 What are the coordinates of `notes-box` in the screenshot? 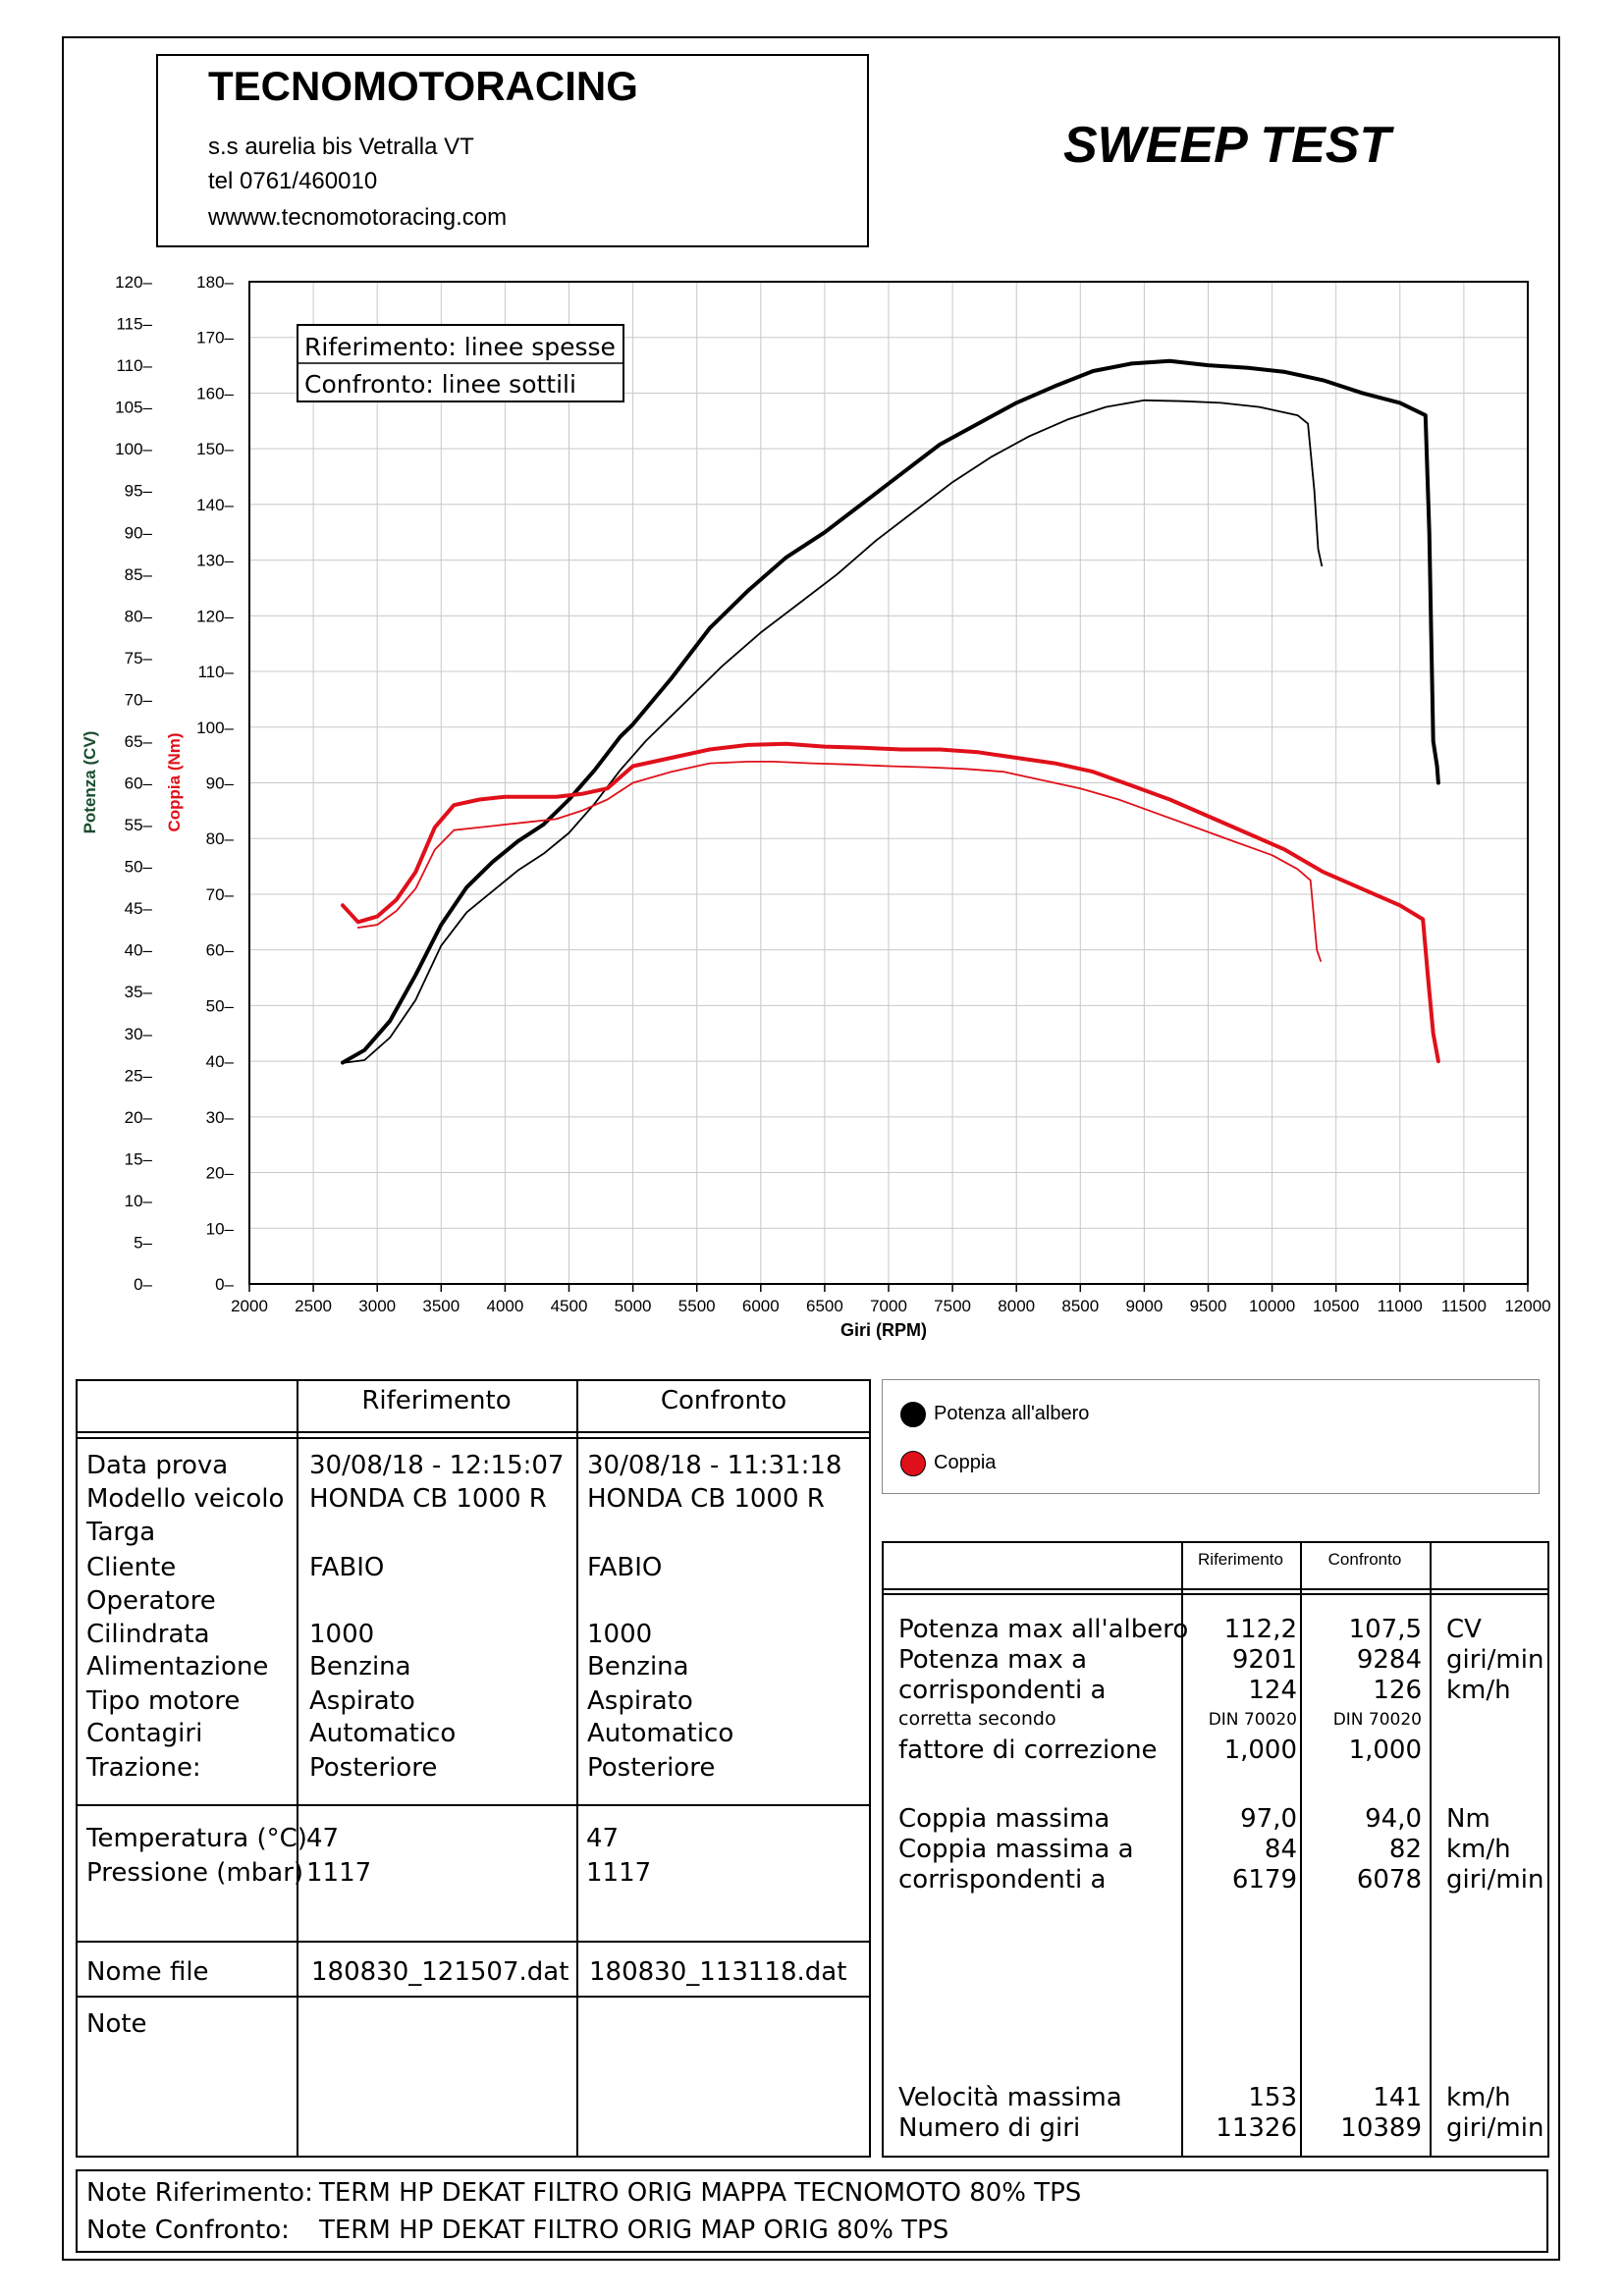 It's located at (812, 2211).